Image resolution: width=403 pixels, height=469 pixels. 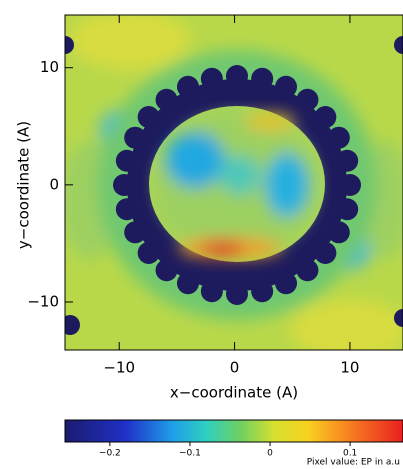 I want to click on colorbar, so click(x=234, y=431).